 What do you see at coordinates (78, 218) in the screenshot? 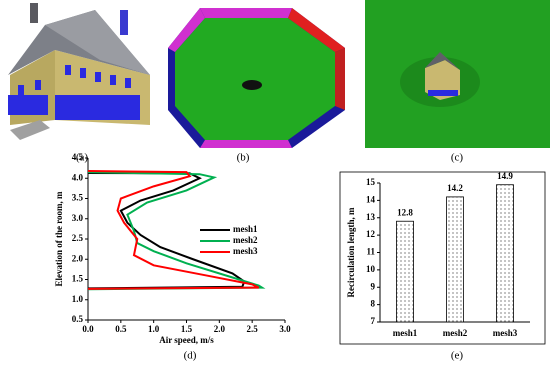
I see `y-tick-label: 3.0` at bounding box center [78, 218].